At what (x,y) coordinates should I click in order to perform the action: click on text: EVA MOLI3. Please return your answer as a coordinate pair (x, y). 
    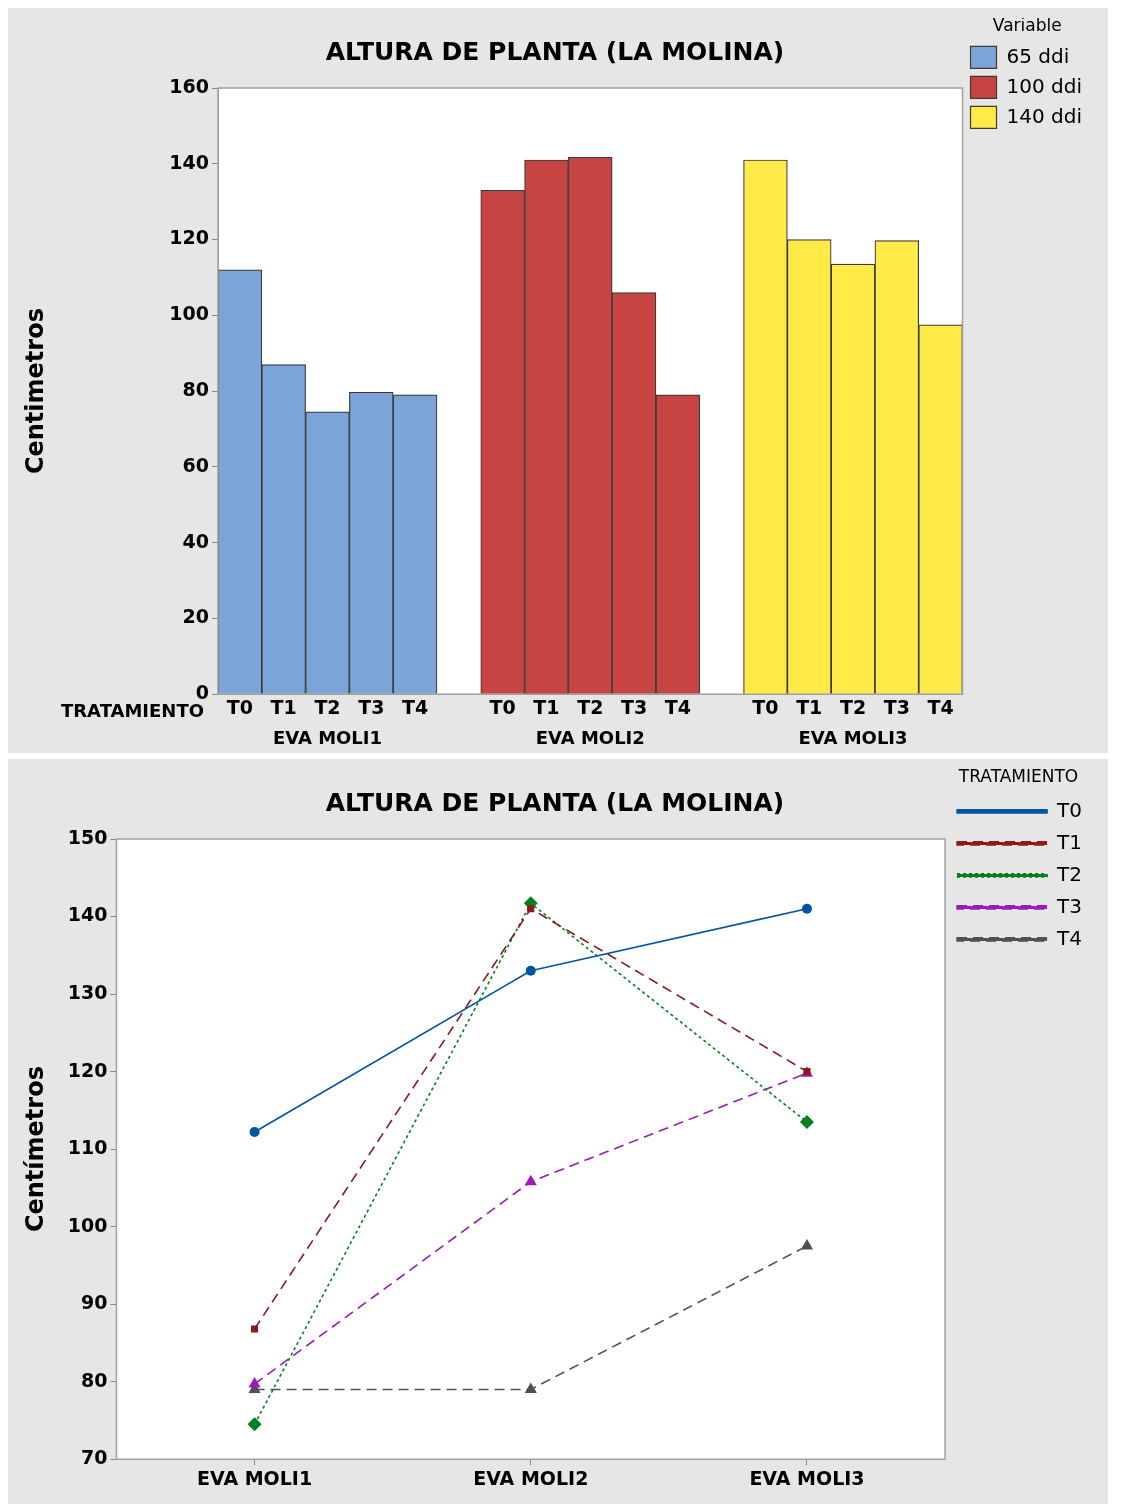
    Looking at the image, I should click on (853, 737).